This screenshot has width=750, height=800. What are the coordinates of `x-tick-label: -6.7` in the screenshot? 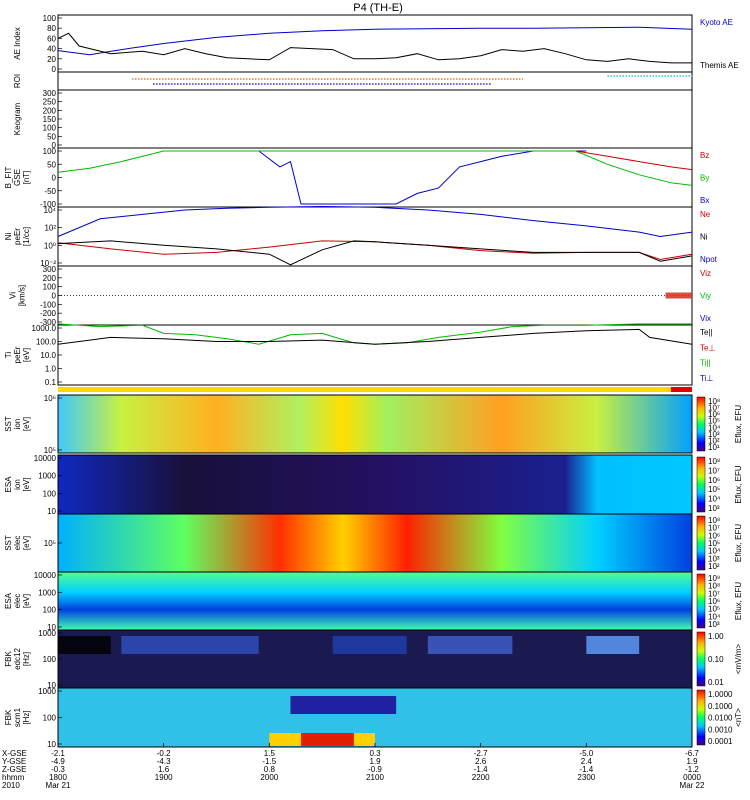 It's located at (692, 753).